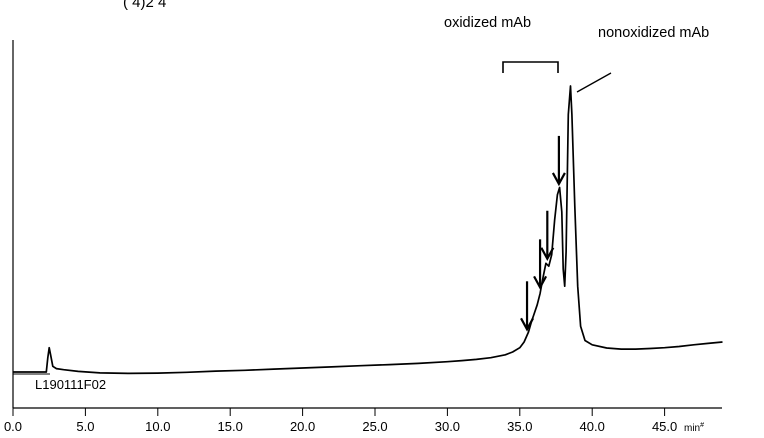 Image resolution: width=764 pixels, height=438 pixels. What do you see at coordinates (487, 23) in the screenshot?
I see `oxidized-mab-label: oxidized mAb` at bounding box center [487, 23].